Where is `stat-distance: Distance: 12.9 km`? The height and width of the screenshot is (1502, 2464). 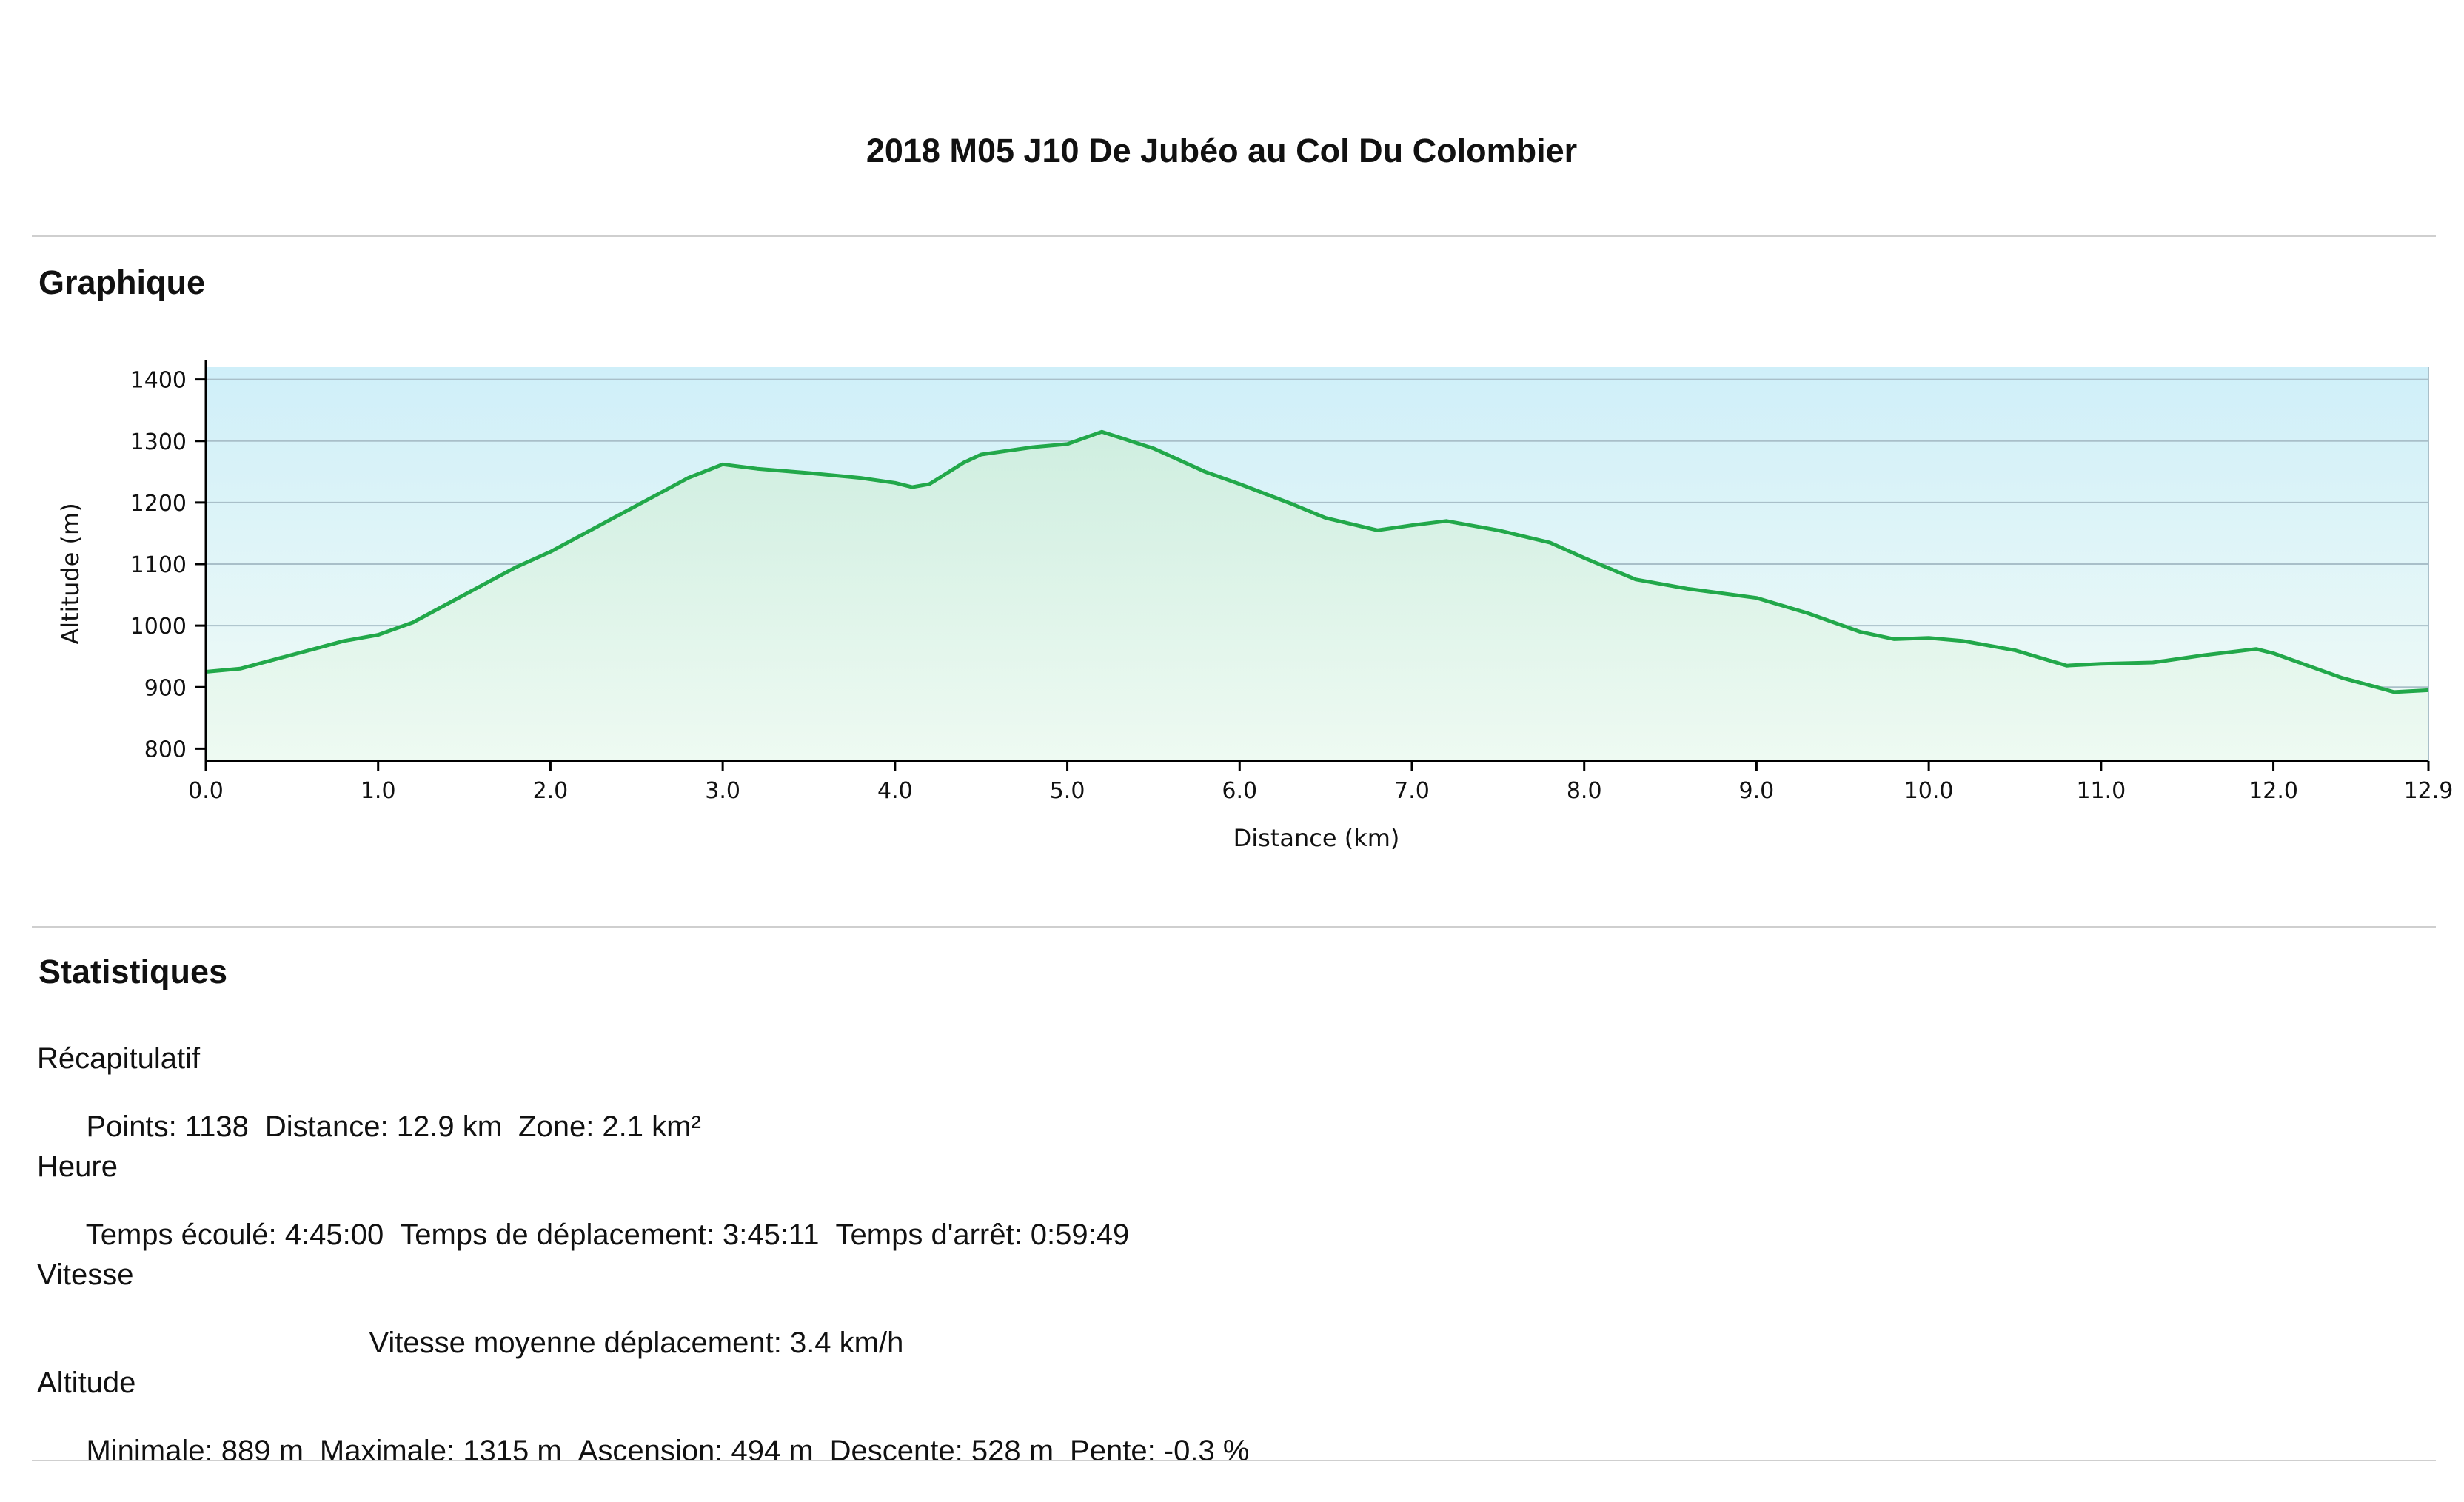
stat-distance: Distance: 12.9 km is located at coordinates (383, 1127).